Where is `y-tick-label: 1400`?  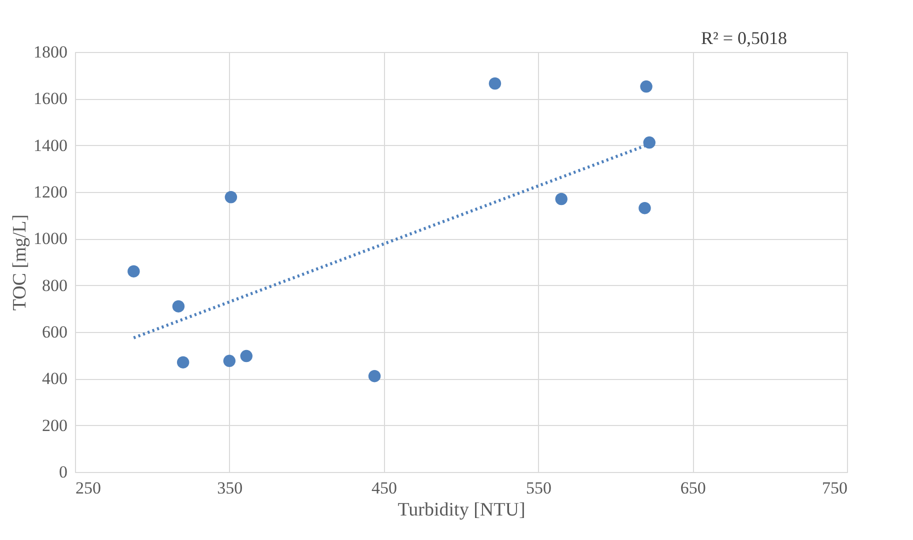 y-tick-label: 1400 is located at coordinates (51, 145).